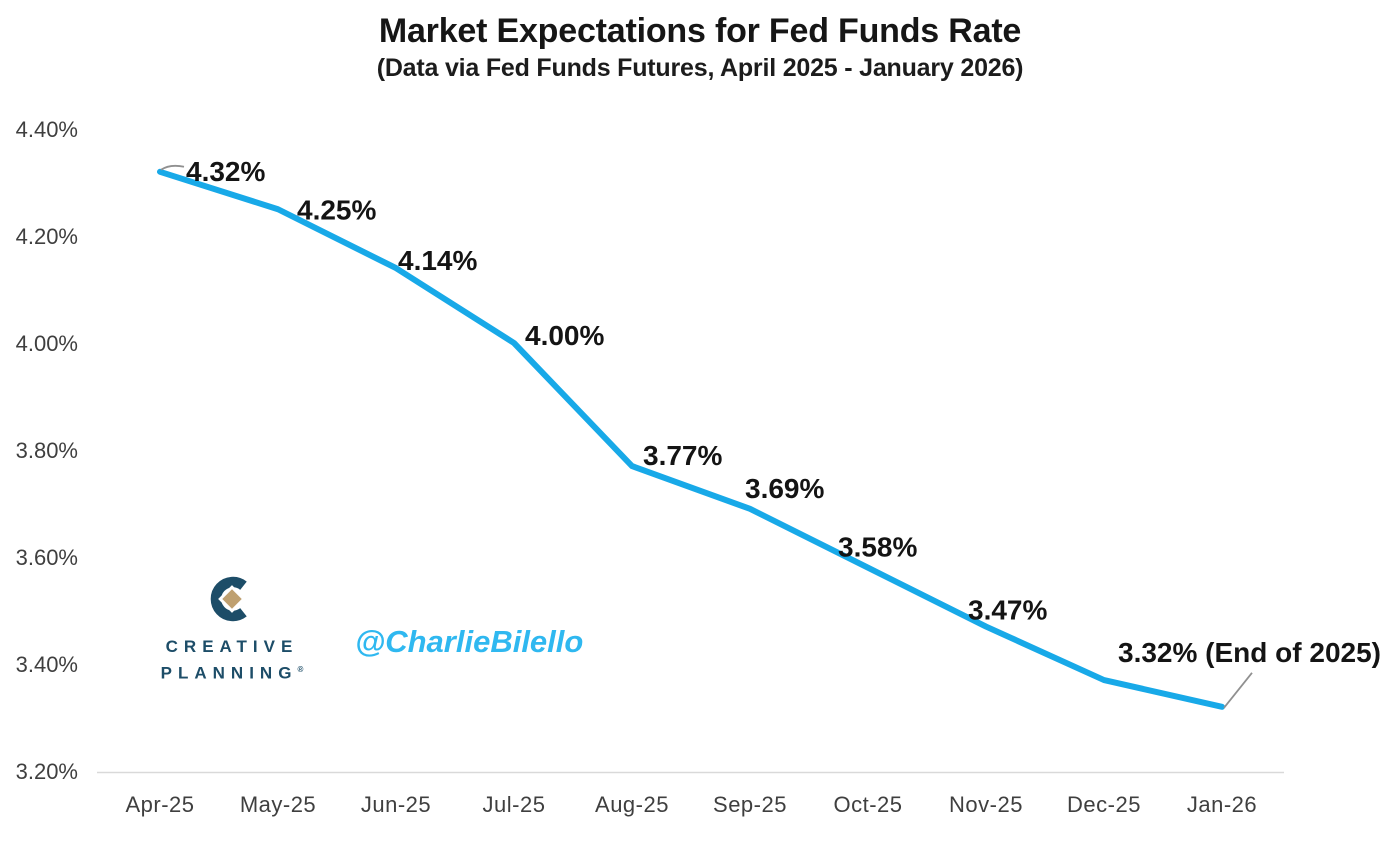 The image size is (1400, 853). I want to click on data-point-label: 3.69%, so click(784, 488).